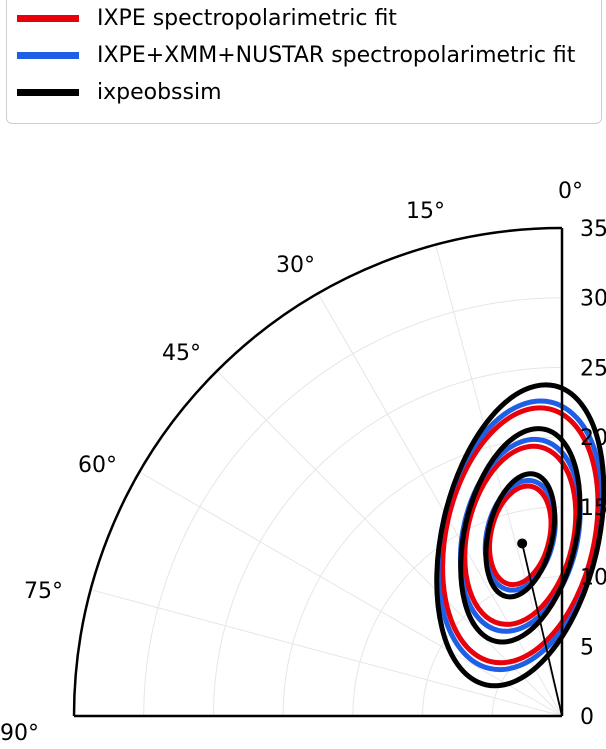 The image size is (606, 749). I want to click on r-tick-label-15: 15, so click(593, 508).